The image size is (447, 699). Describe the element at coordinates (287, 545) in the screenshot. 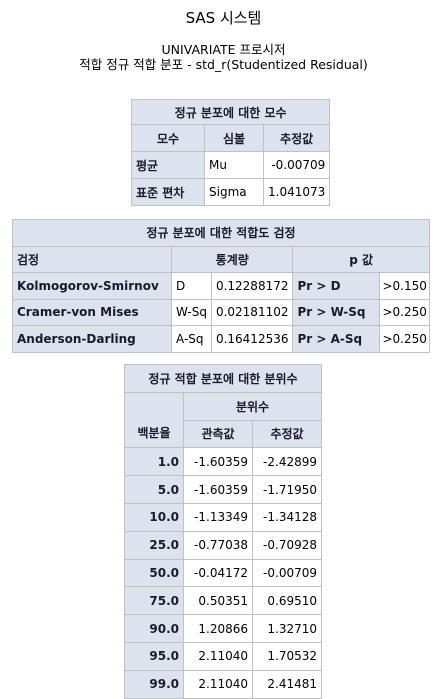

I see `expected-cell: -0.70928` at that location.